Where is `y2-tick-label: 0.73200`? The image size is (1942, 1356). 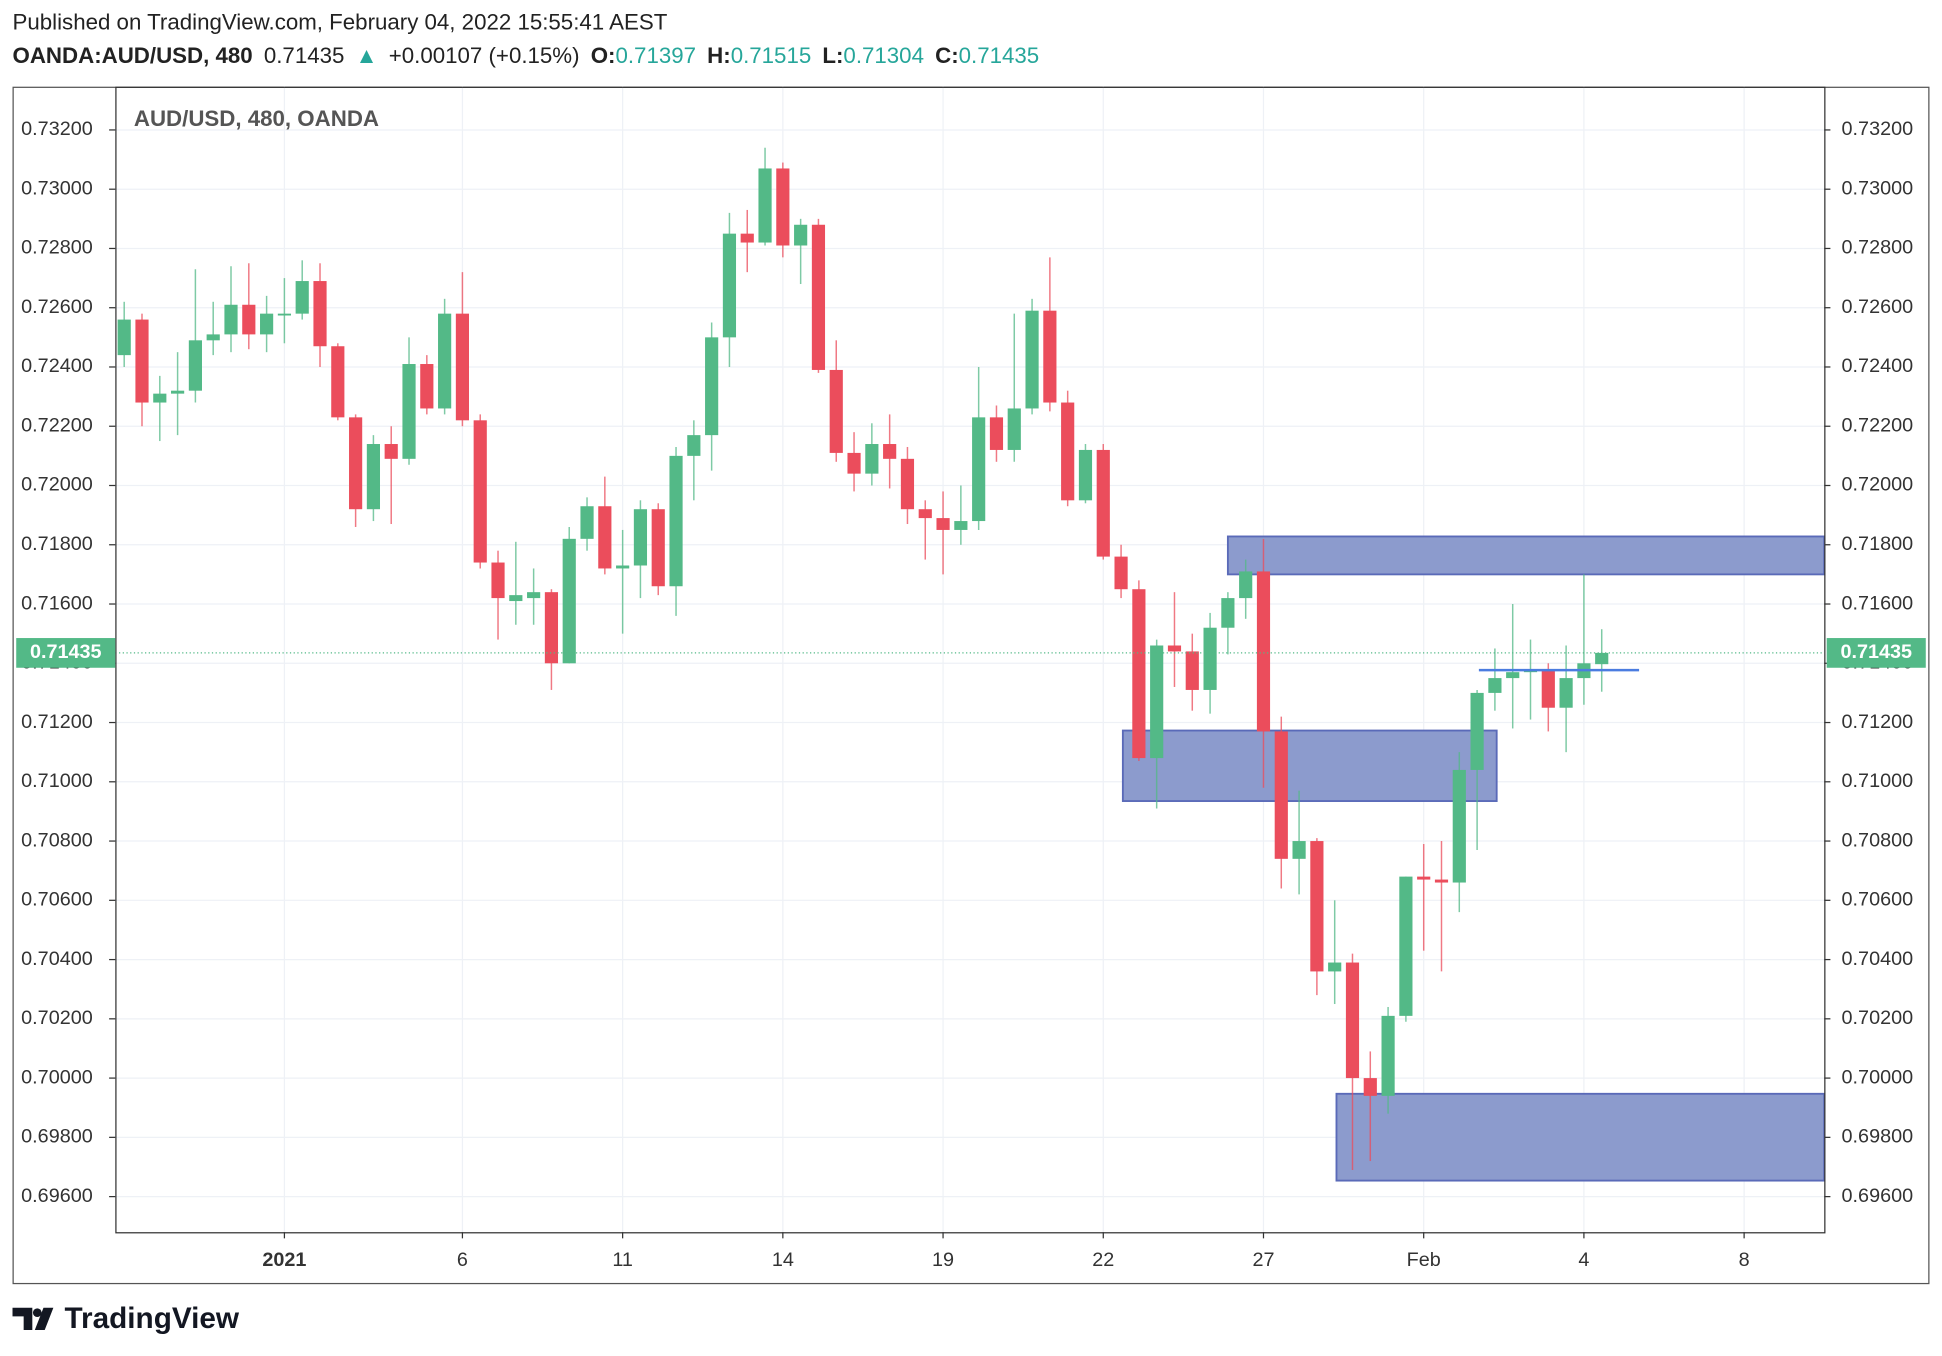 y2-tick-label: 0.73200 is located at coordinates (1878, 129).